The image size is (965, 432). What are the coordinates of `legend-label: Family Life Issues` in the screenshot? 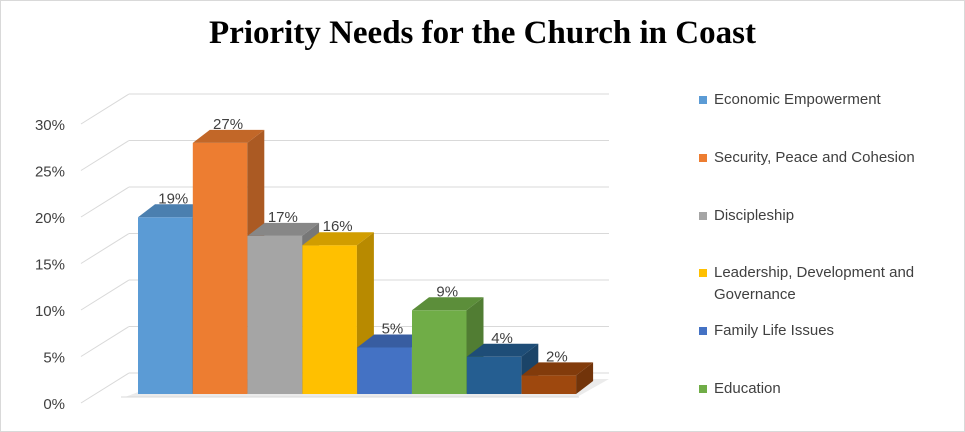 It's located at (774, 330).